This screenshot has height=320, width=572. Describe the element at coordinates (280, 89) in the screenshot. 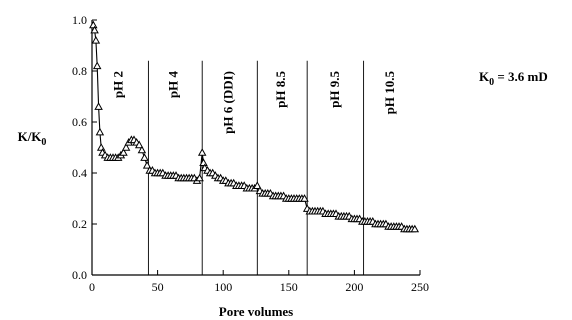

I see `region-label: pH 8.5` at that location.